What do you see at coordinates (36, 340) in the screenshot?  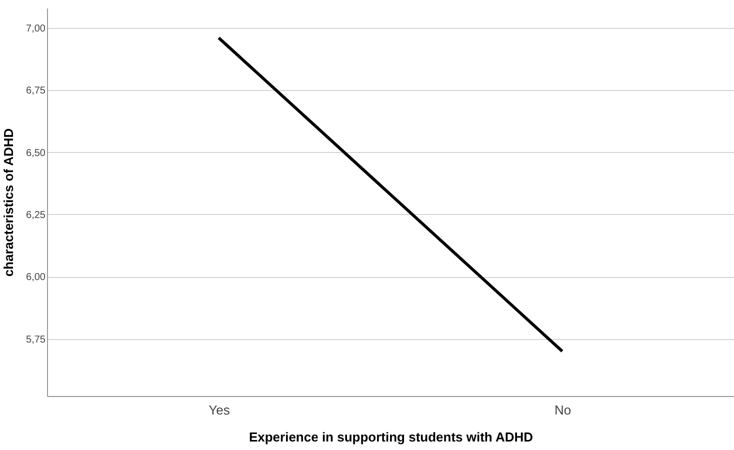 I see `y-tick-label: 5,75` at bounding box center [36, 340].